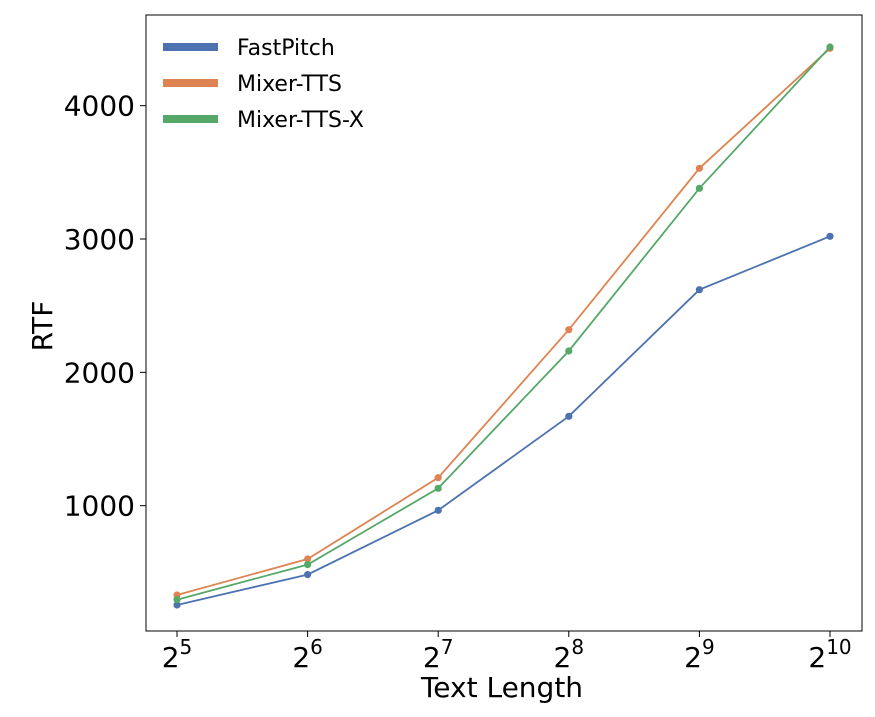  I want to click on legend: FastPitch Mixer-TTS Mixer-TTS-X, so click(263, 84).